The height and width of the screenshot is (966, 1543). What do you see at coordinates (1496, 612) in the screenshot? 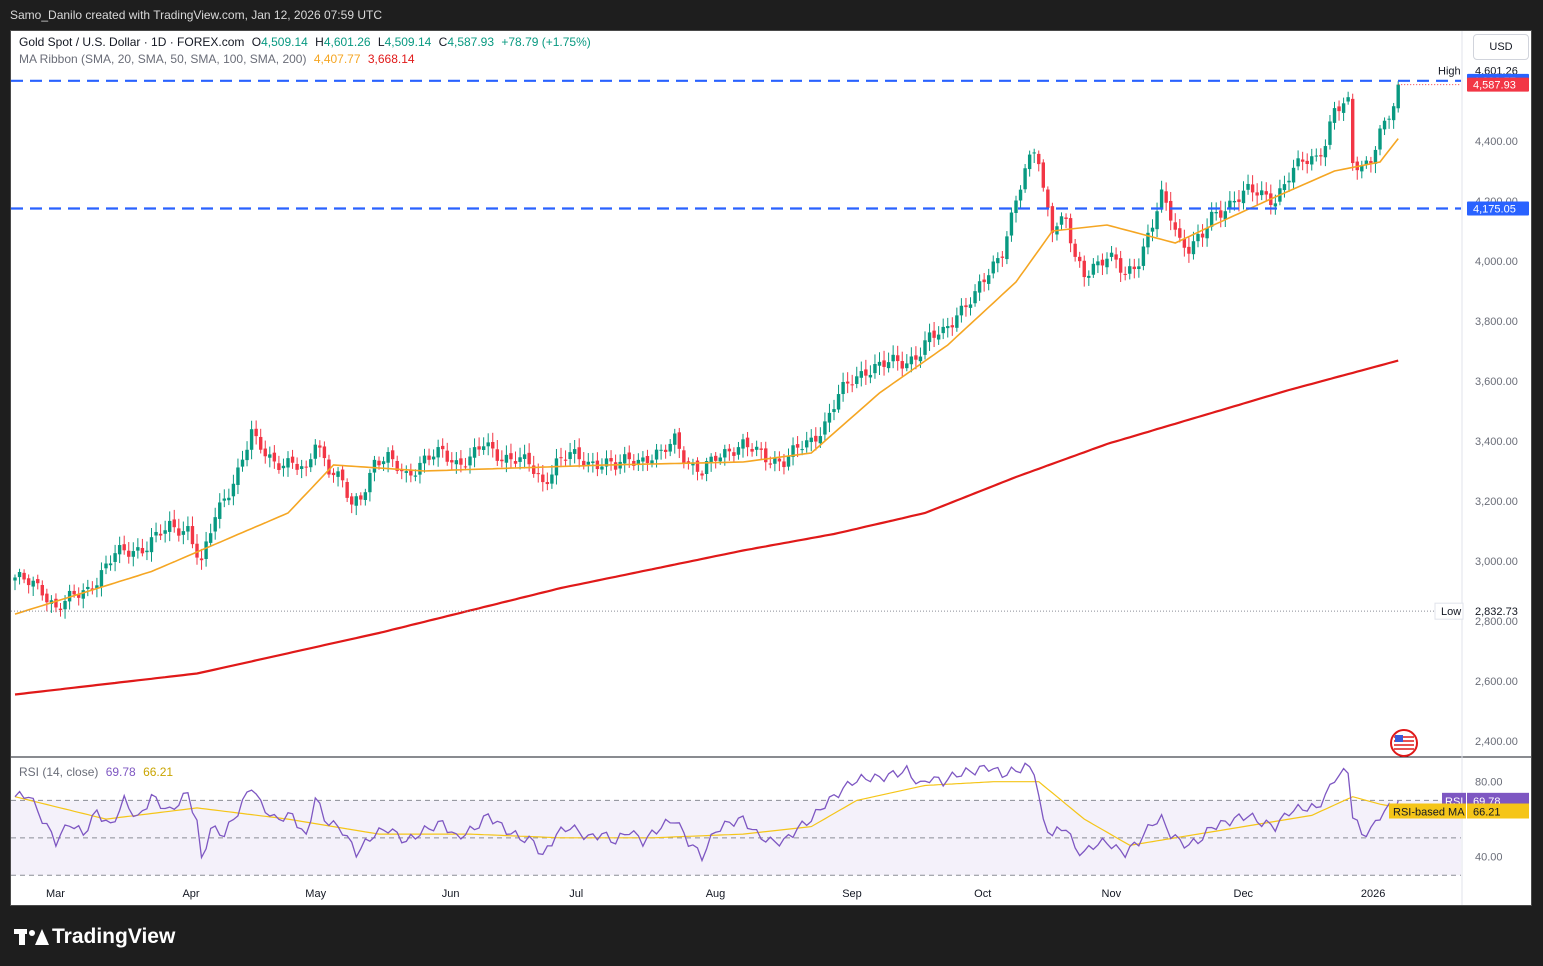
I see `low-marker-value: 2,832.73` at bounding box center [1496, 612].